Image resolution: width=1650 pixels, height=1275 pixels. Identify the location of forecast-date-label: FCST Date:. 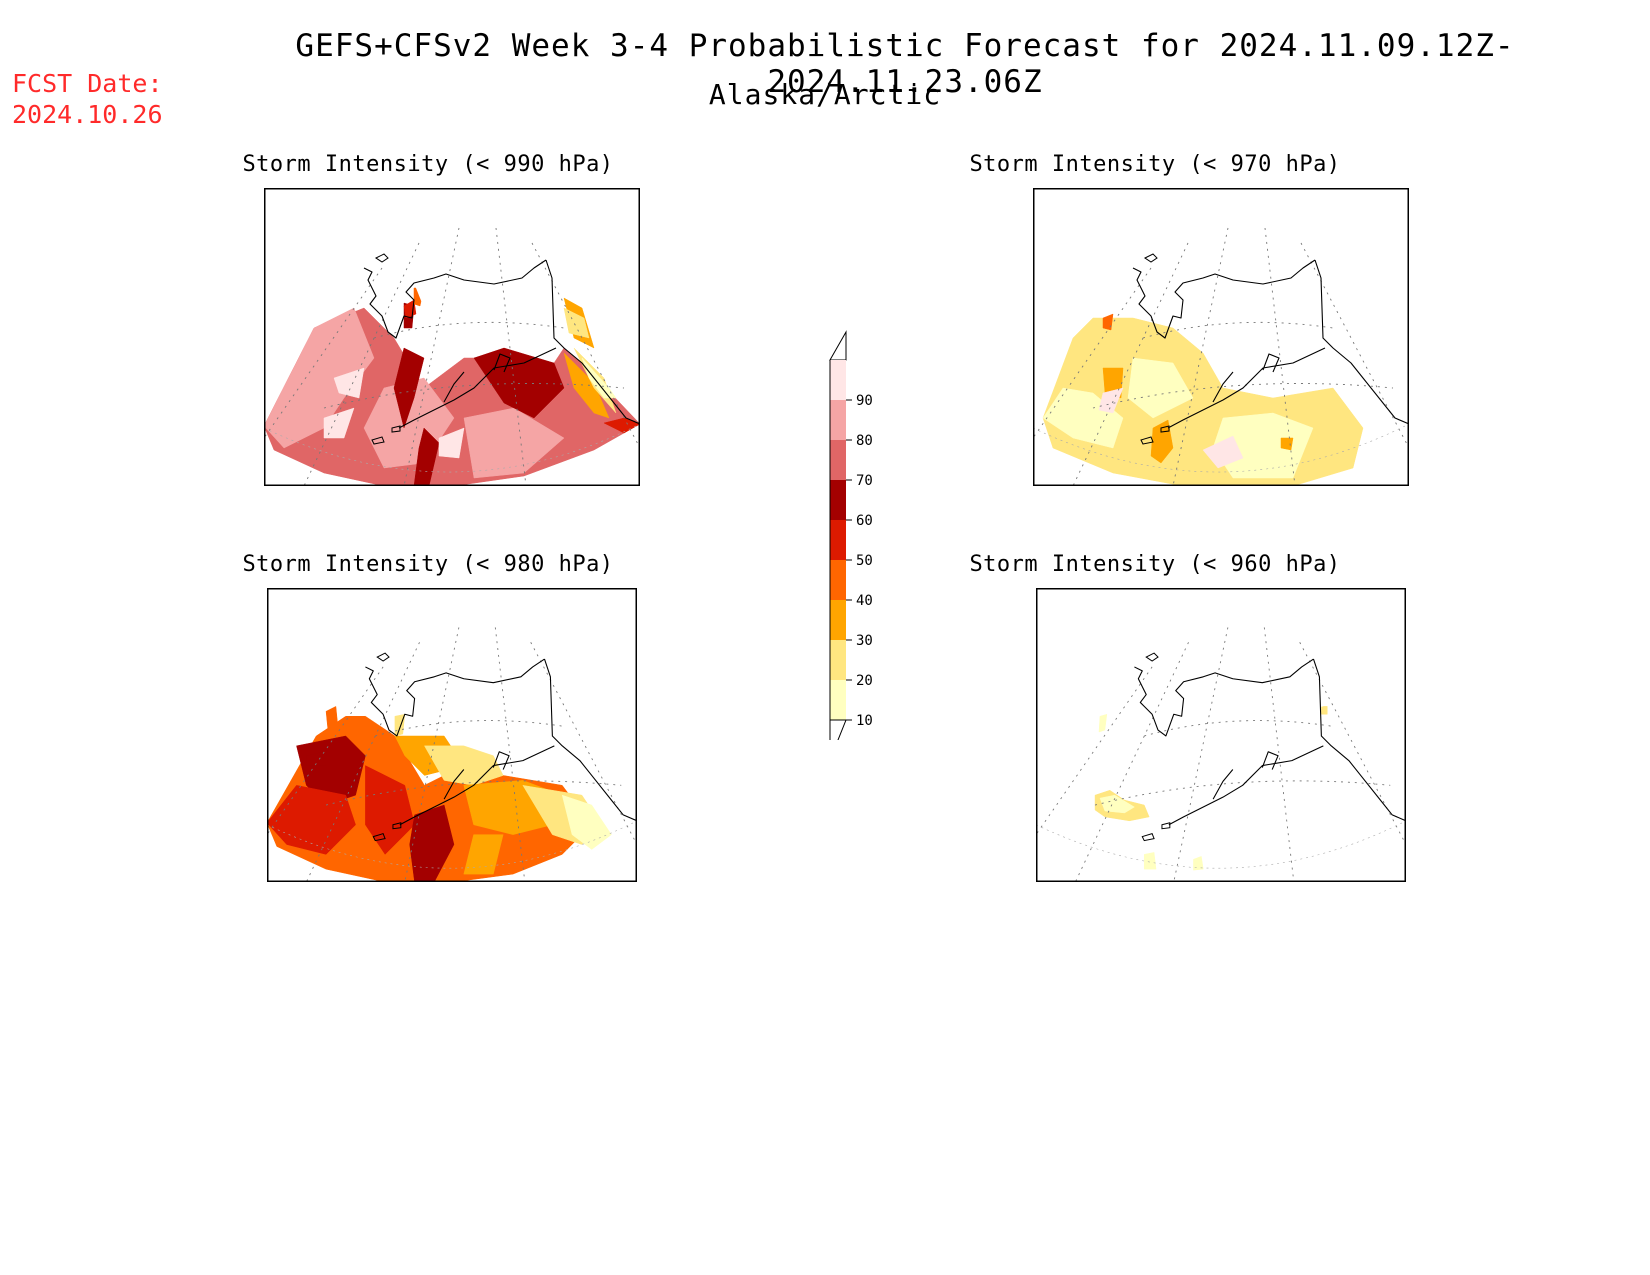
(87, 83).